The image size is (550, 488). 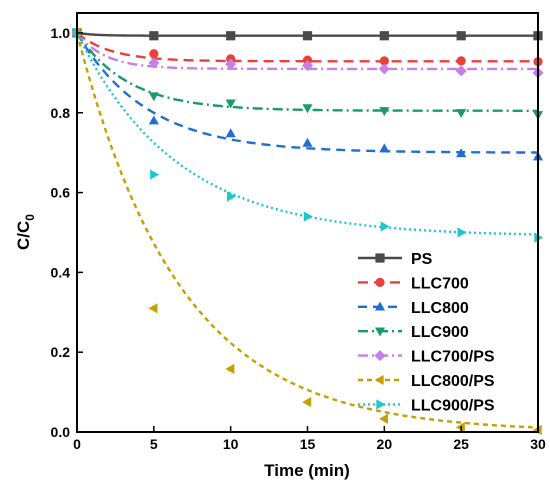 What do you see at coordinates (23, 235) in the screenshot?
I see `y-axis-label-main: C/C` at bounding box center [23, 235].